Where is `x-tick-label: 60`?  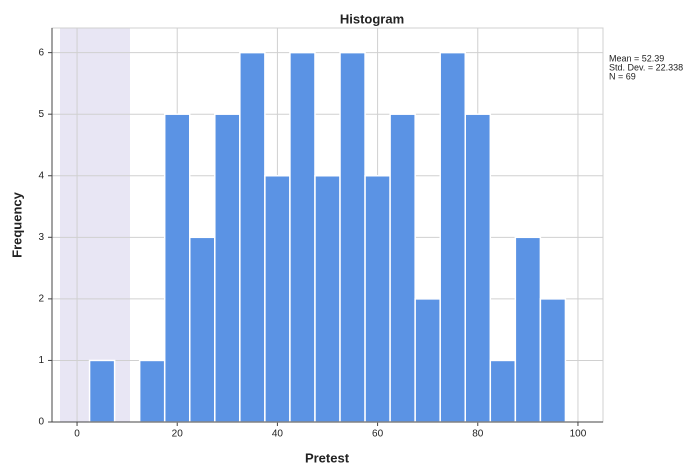 x-tick-label: 60 is located at coordinates (378, 434).